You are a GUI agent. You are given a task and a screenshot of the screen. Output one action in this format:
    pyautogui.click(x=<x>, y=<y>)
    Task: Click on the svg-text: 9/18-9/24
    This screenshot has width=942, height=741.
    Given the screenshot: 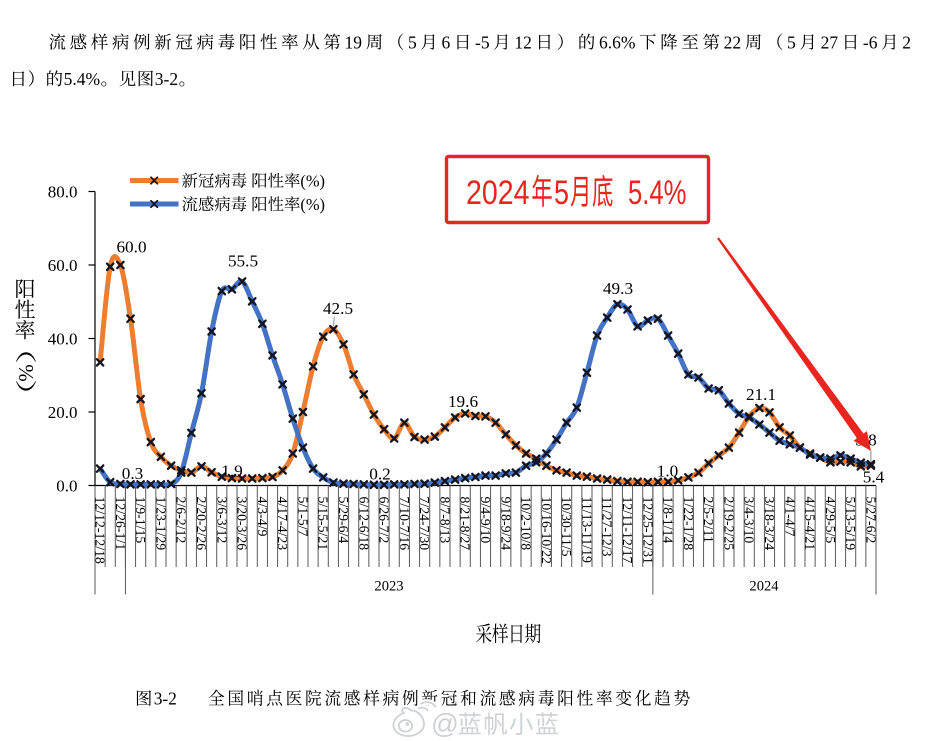 What is the action you would take?
    pyautogui.click(x=505, y=524)
    